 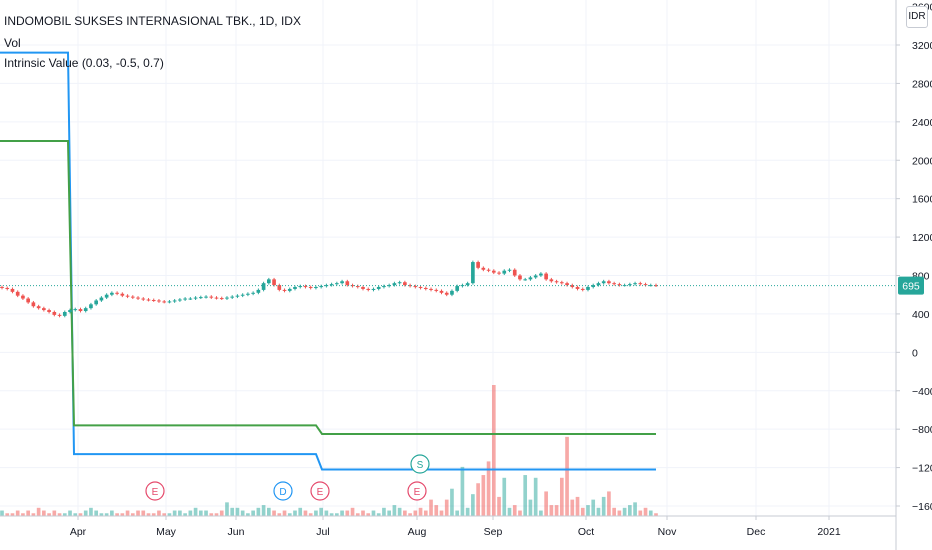 What do you see at coordinates (322, 532) in the screenshot?
I see `x-tick-label: Jul` at bounding box center [322, 532].